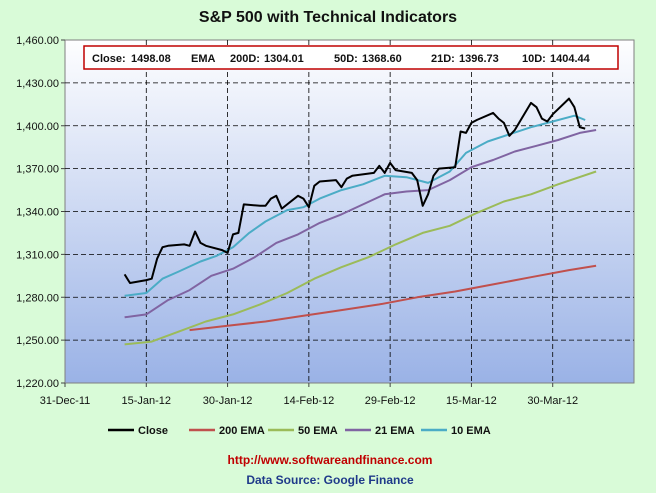  I want to click on info-ema-label: EMA, so click(203, 59).